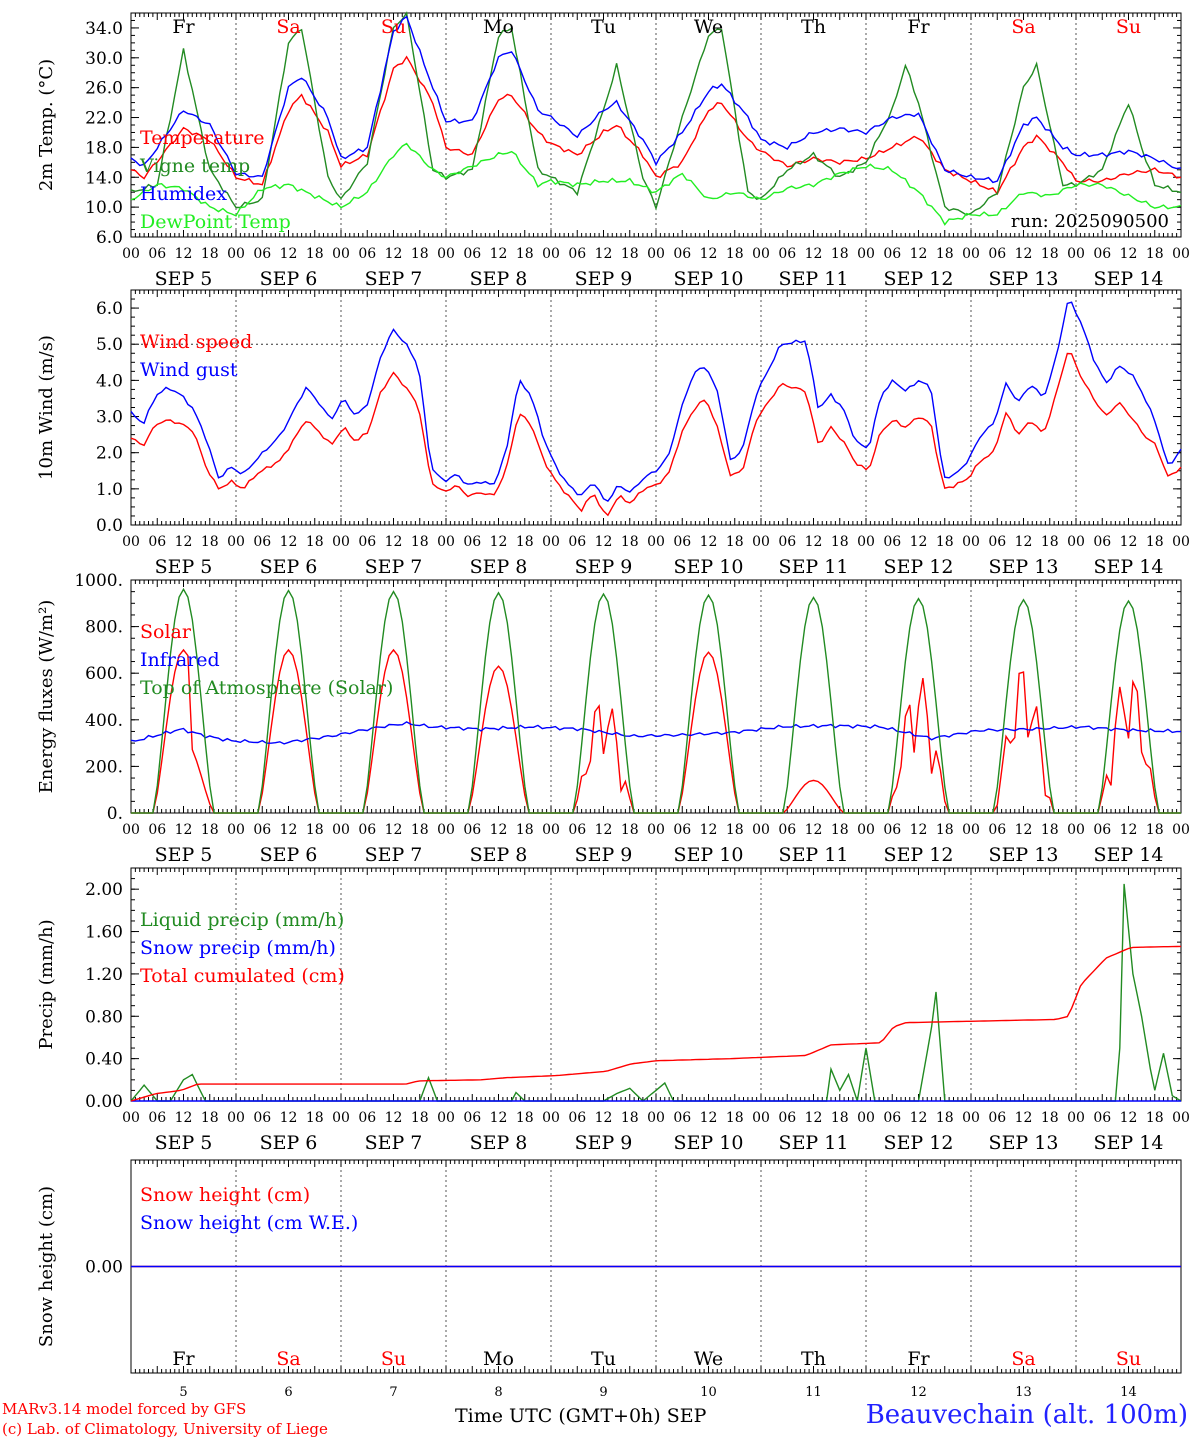  I want to click on legend-entry: Infrared, so click(180, 660).